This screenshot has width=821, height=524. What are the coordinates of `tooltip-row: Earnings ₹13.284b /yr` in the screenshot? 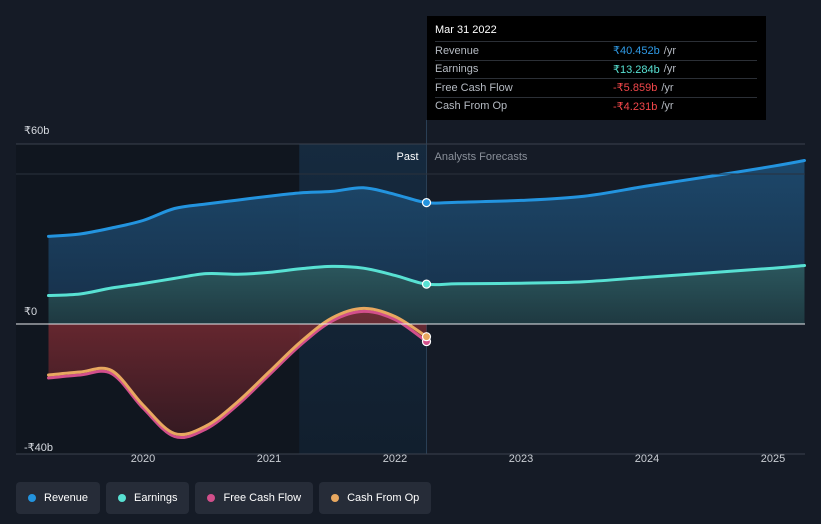 It's located at (596, 69).